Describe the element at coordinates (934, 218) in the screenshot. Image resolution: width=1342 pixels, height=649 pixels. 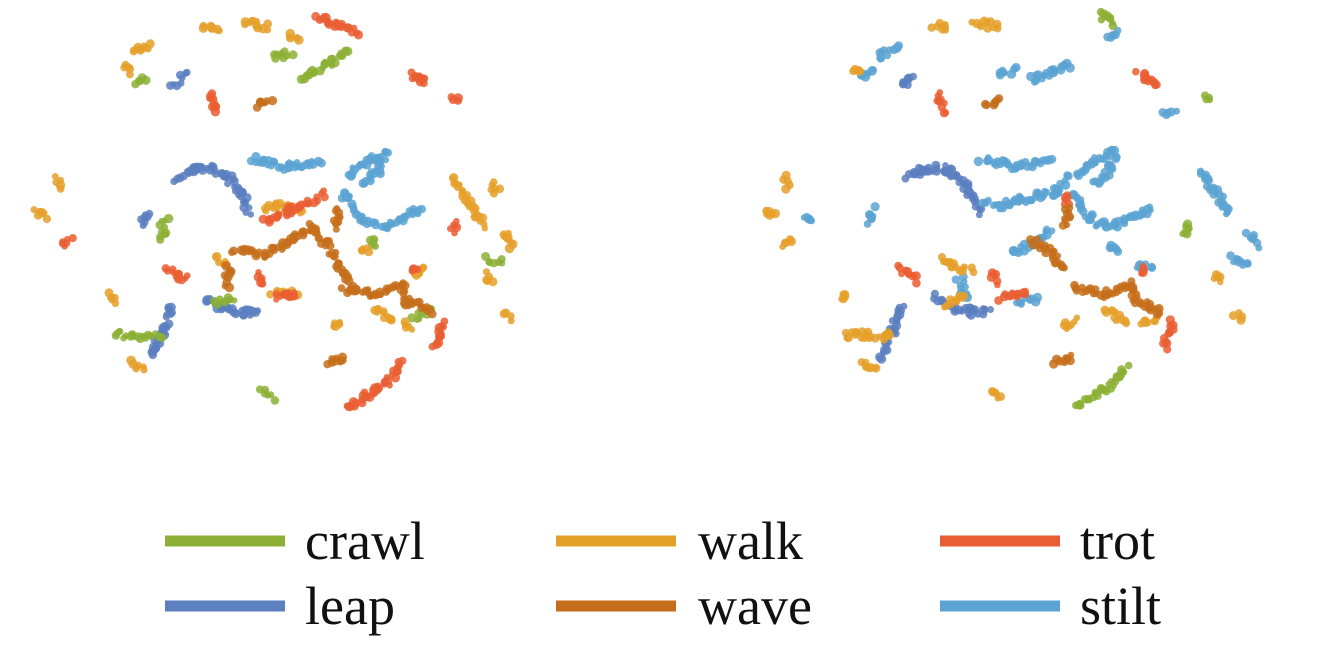
I see `series-leap` at that location.